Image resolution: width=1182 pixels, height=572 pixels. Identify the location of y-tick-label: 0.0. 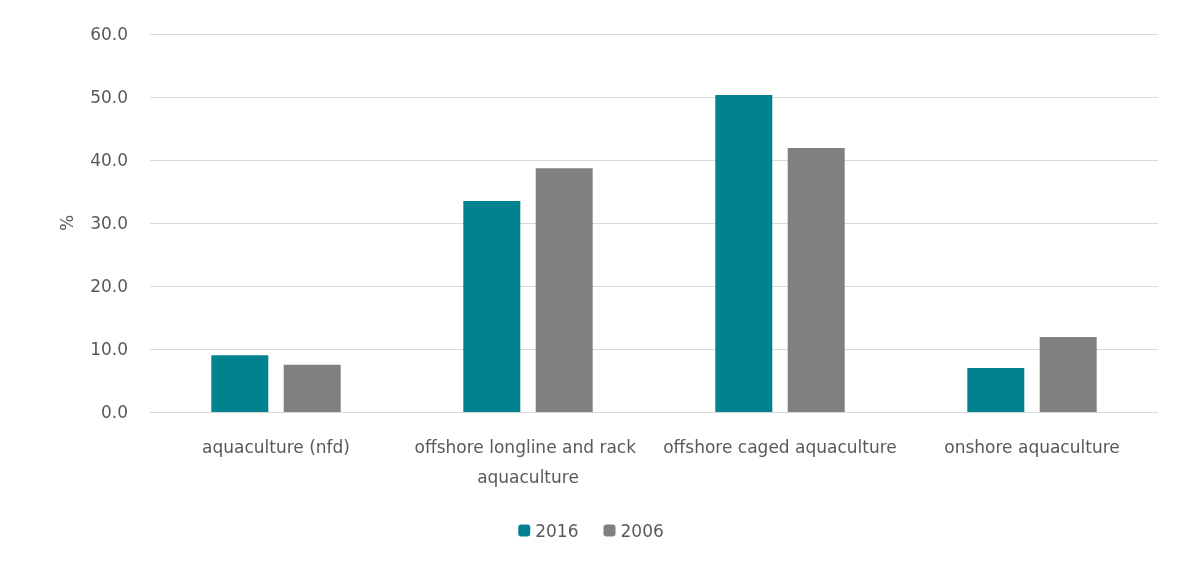
(114, 412).